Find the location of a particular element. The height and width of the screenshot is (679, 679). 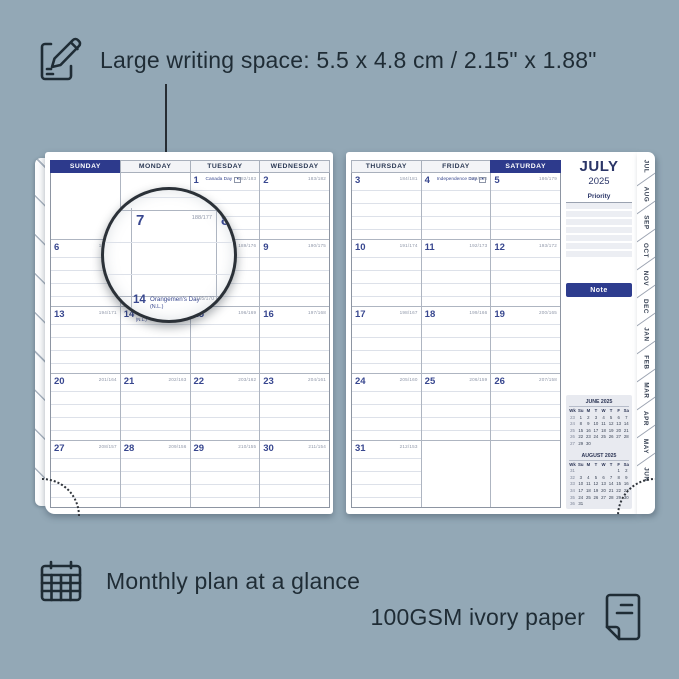

mini-day: 17 is located at coordinates (596, 430).